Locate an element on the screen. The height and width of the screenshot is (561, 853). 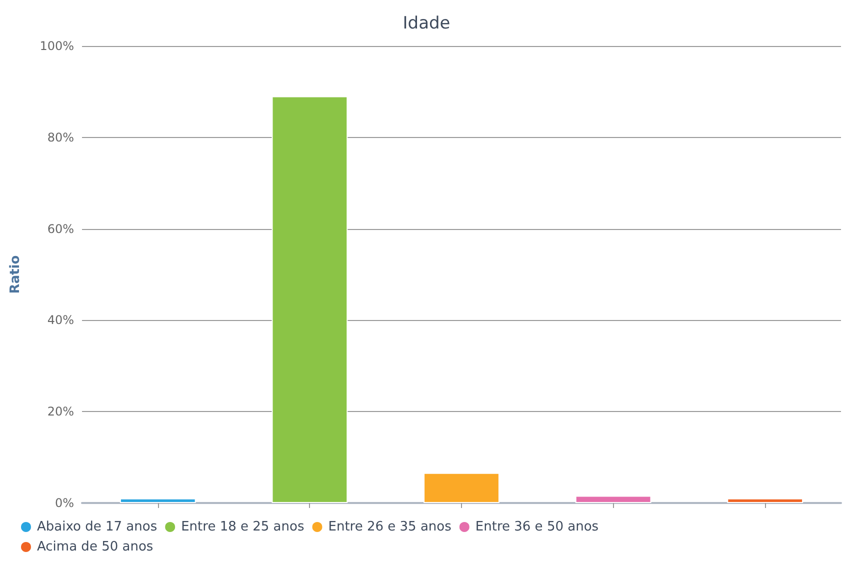
y-tick-label: 60% is located at coordinates (60, 229).